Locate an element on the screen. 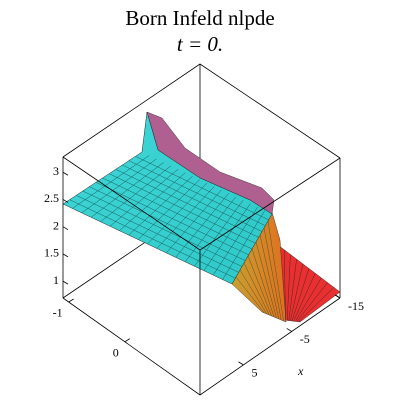 The width and height of the screenshot is (400, 400). z-tick-label: 1.5 is located at coordinates (51, 253).